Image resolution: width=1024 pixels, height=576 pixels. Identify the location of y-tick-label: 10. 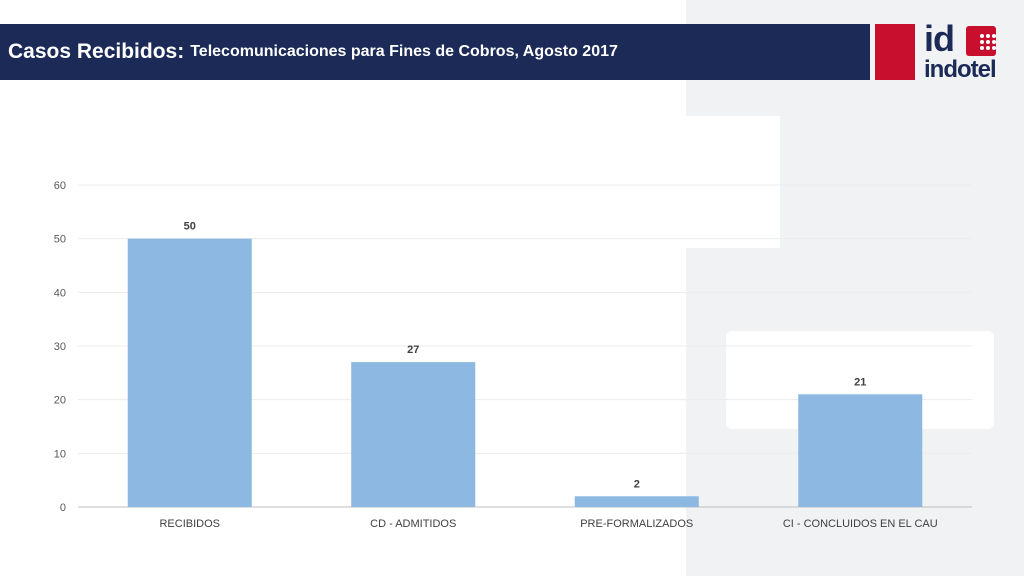
(60, 454).